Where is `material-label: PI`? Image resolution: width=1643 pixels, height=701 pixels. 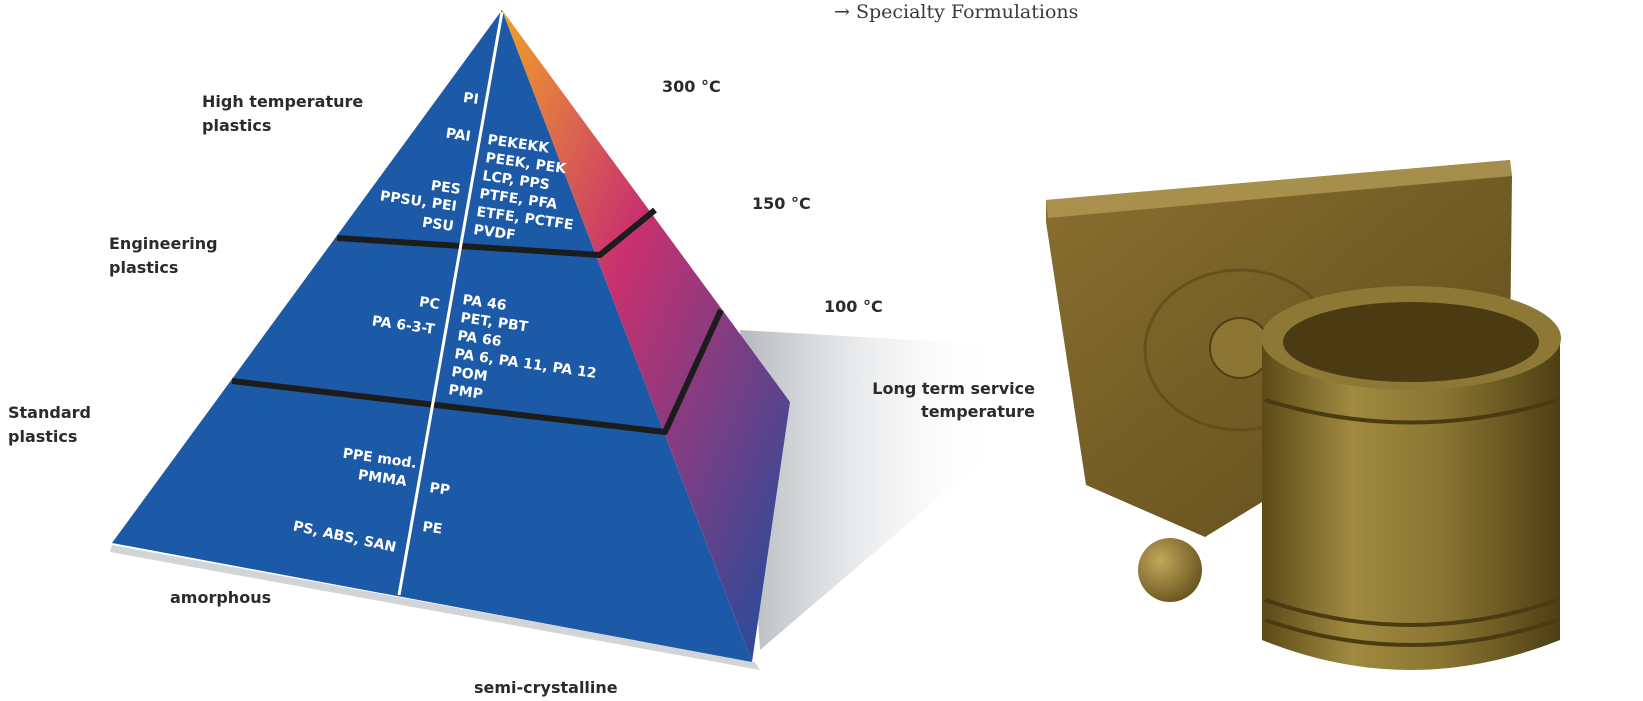 material-label: PI is located at coordinates (471, 99).